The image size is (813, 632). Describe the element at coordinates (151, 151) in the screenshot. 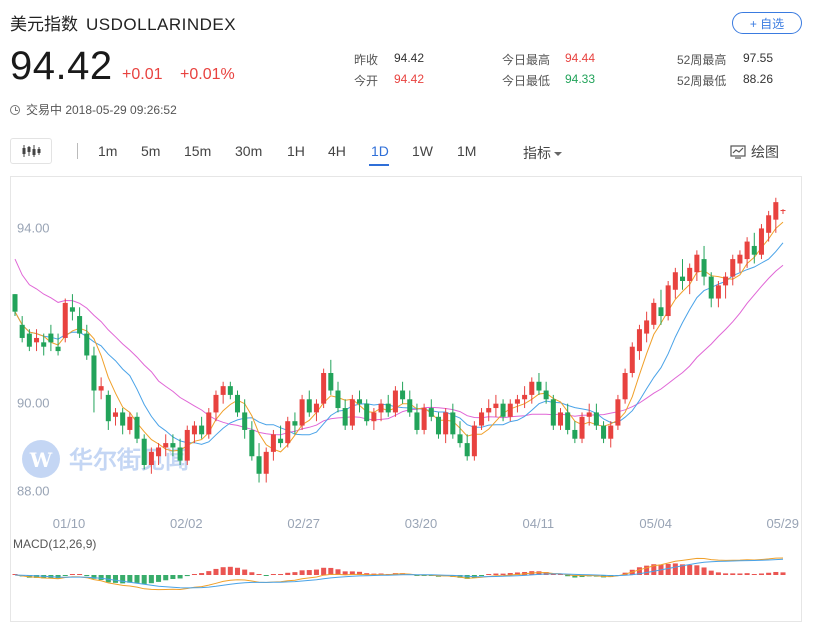

I see `tab-period-5m: 5m` at that location.